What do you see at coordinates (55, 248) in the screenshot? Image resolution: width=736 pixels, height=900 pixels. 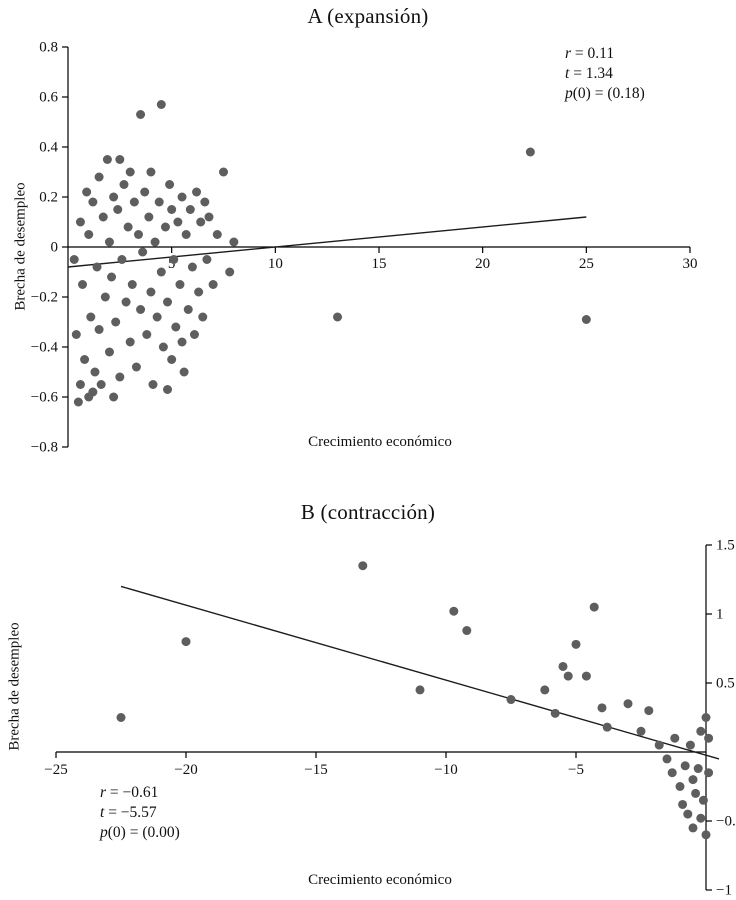 I see `y-tick-label: 0` at bounding box center [55, 248].